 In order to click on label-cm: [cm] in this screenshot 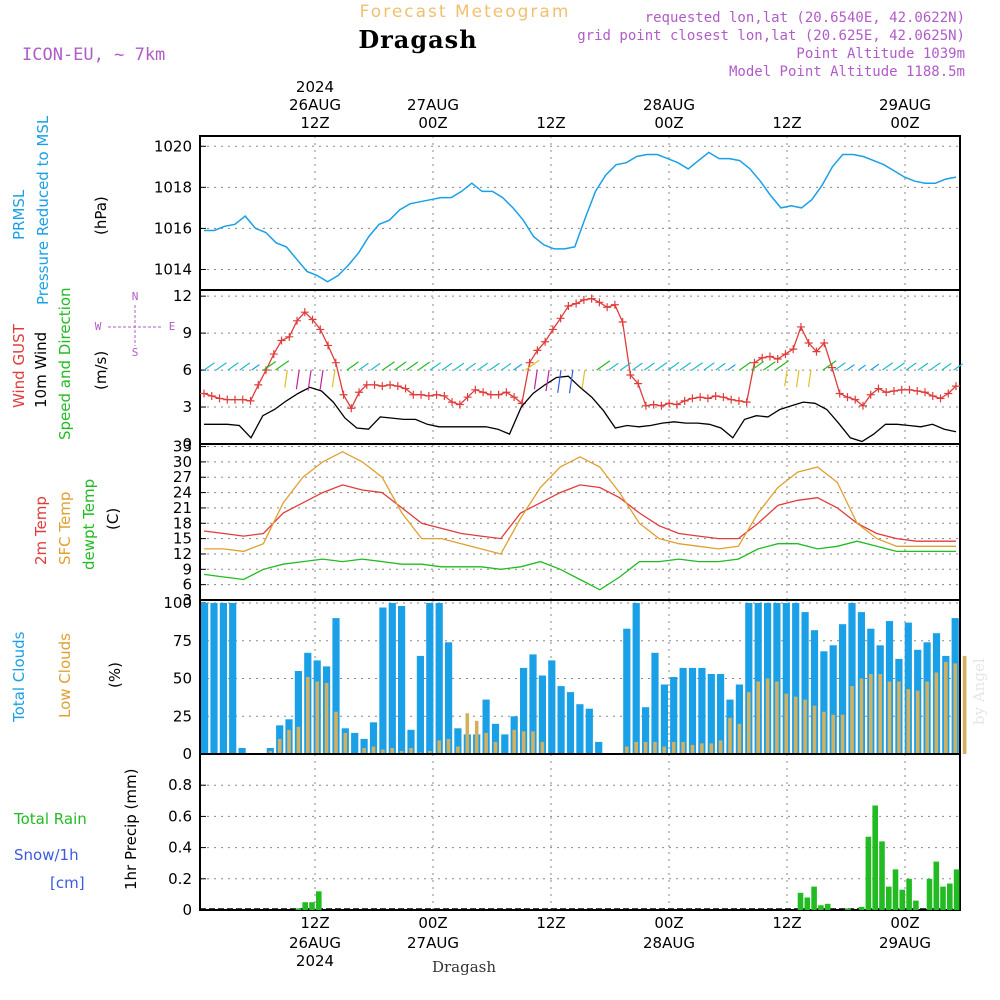, I will do `click(67, 883)`.